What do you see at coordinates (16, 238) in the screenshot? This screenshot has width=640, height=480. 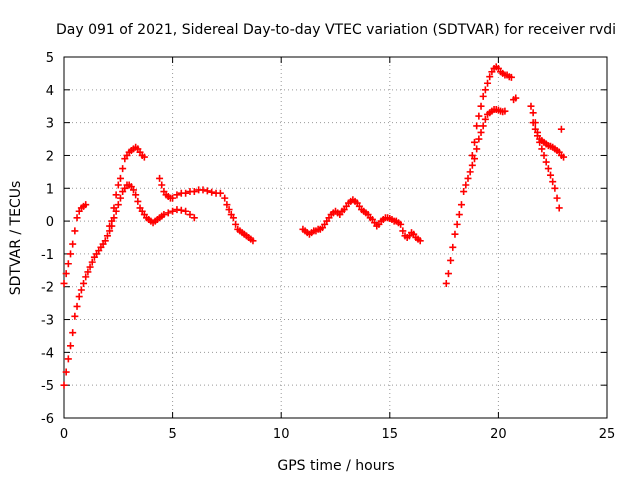 I see `y-axis-label: SDTVAR / TECUs` at bounding box center [16, 238].